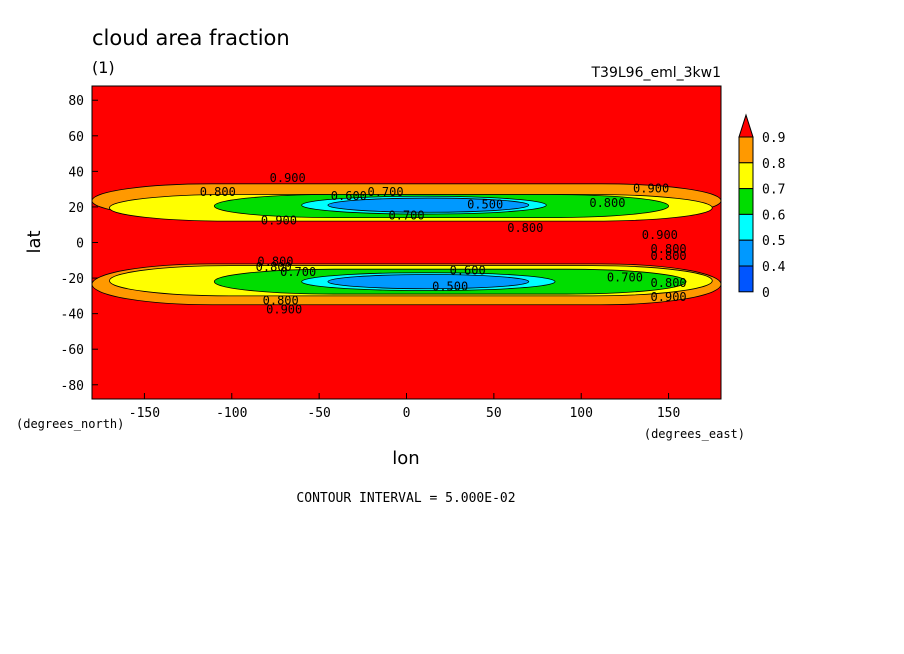  What do you see at coordinates (70, 424) in the screenshot?
I see `y-axis-units: (degrees_north)` at bounding box center [70, 424].